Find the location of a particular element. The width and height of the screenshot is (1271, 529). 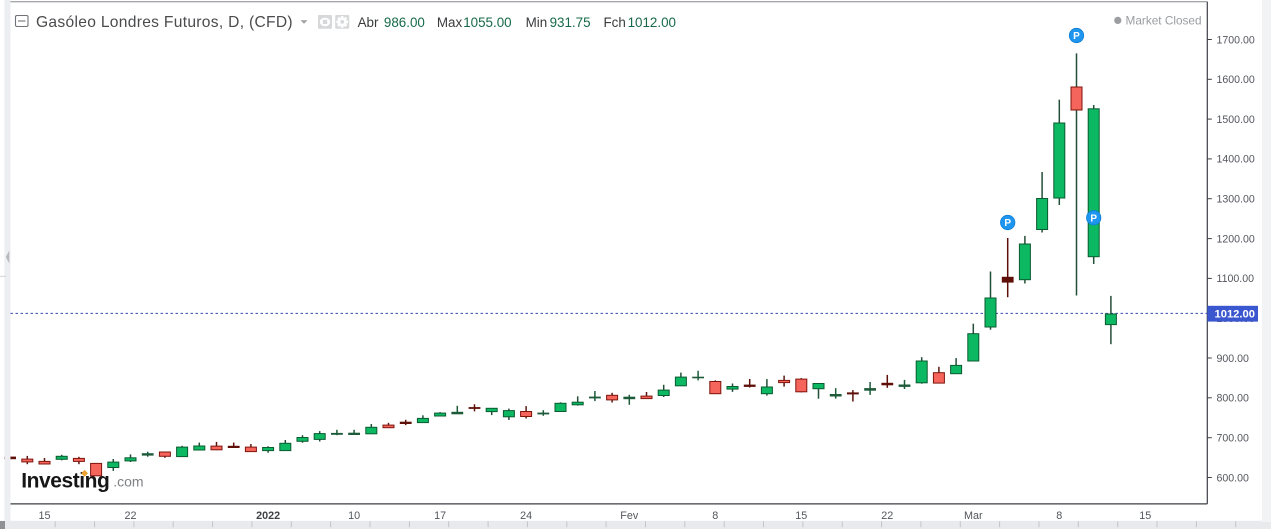

svg-text: 24 is located at coordinates (526, 516).